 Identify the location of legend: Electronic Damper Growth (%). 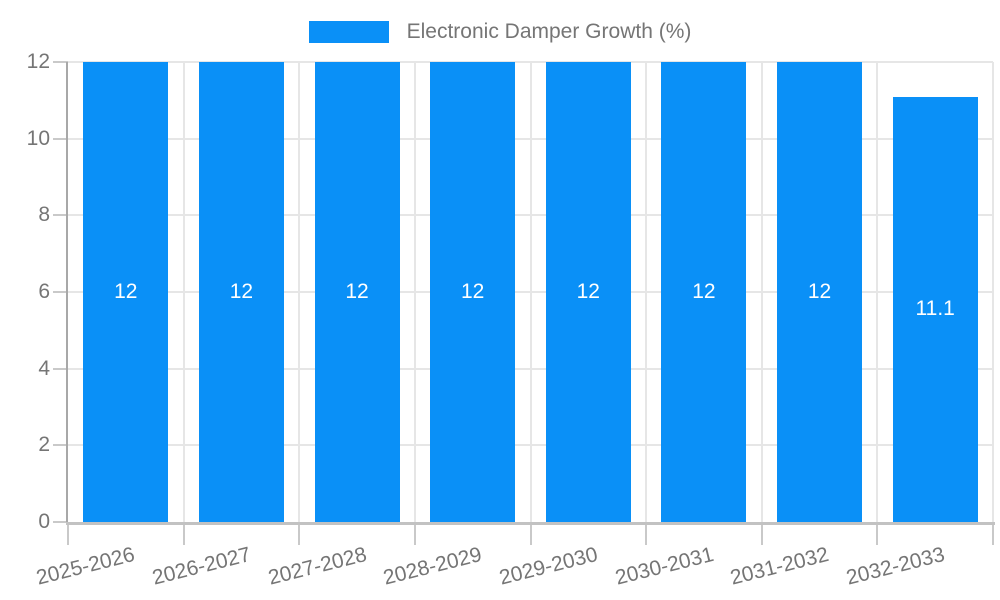
(500, 32).